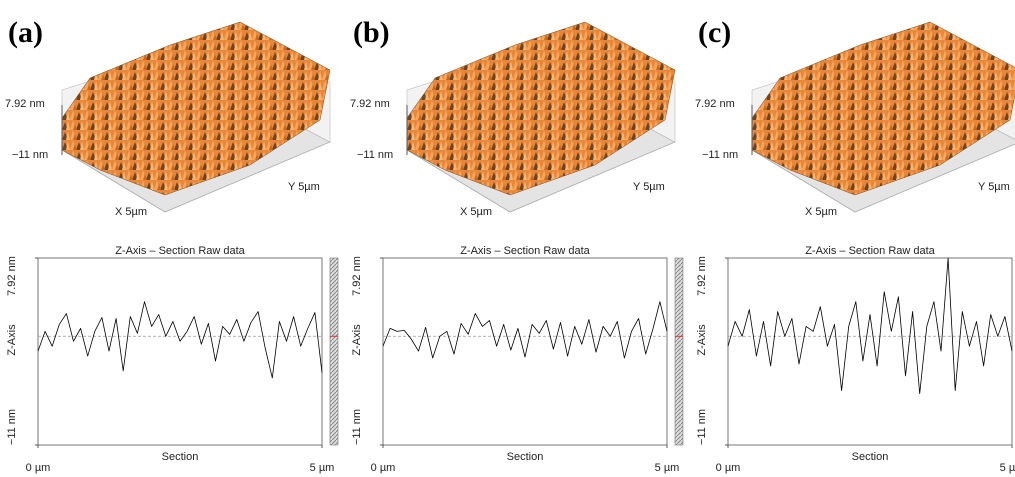 The height and width of the screenshot is (477, 1015). I want to click on panel-label: (b), so click(371, 32).